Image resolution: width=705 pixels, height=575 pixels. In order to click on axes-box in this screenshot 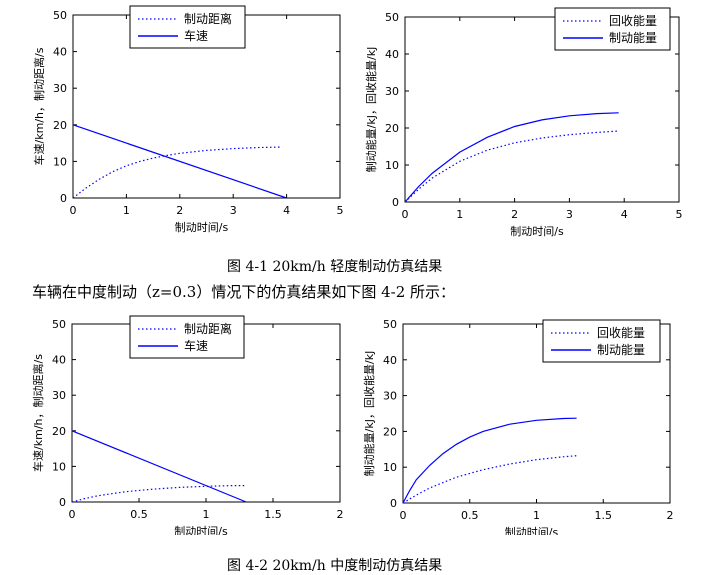, I will do `click(542, 109)`.